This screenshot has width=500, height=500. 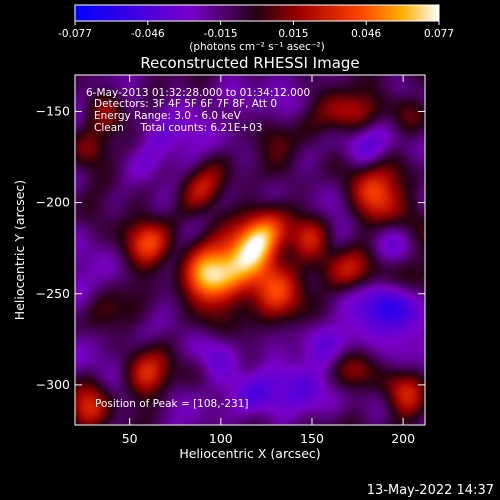 I want to click on x-tick-label: 50, so click(x=130, y=438).